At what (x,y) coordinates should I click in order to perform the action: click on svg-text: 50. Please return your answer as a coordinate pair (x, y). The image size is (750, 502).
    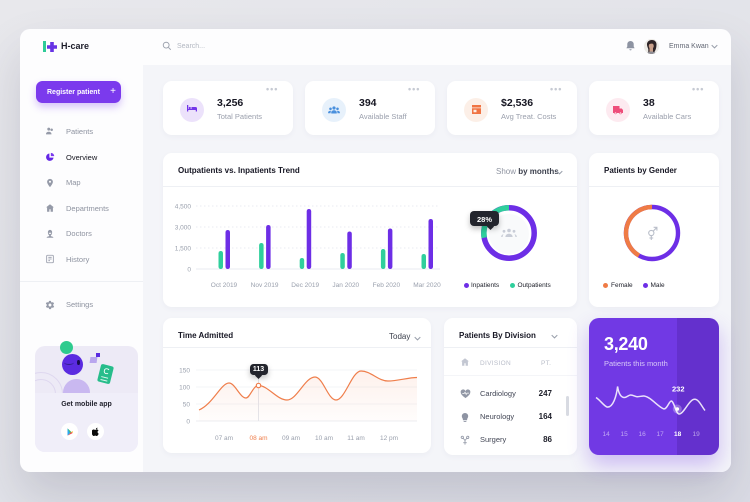
    Looking at the image, I should click on (187, 405).